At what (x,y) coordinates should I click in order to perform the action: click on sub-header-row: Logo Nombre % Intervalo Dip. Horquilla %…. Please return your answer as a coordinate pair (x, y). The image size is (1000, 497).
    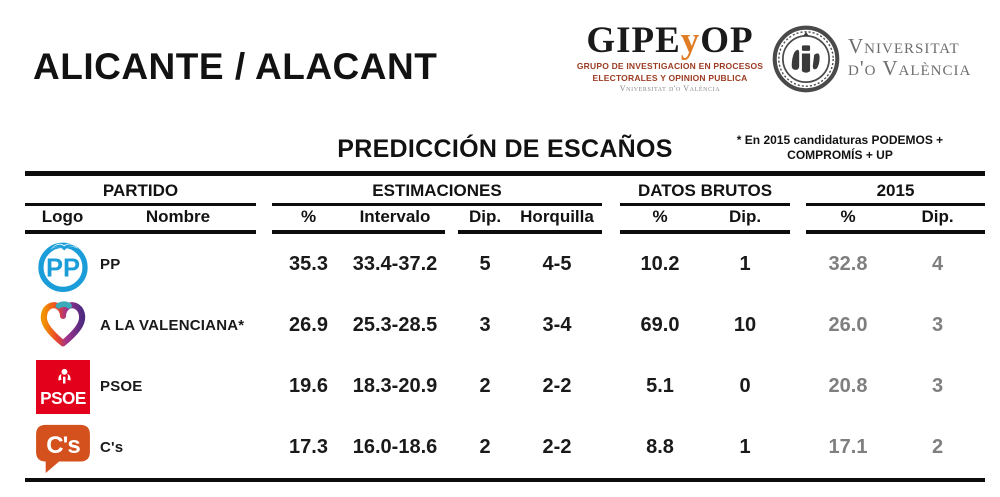
    Looking at the image, I should click on (505, 220).